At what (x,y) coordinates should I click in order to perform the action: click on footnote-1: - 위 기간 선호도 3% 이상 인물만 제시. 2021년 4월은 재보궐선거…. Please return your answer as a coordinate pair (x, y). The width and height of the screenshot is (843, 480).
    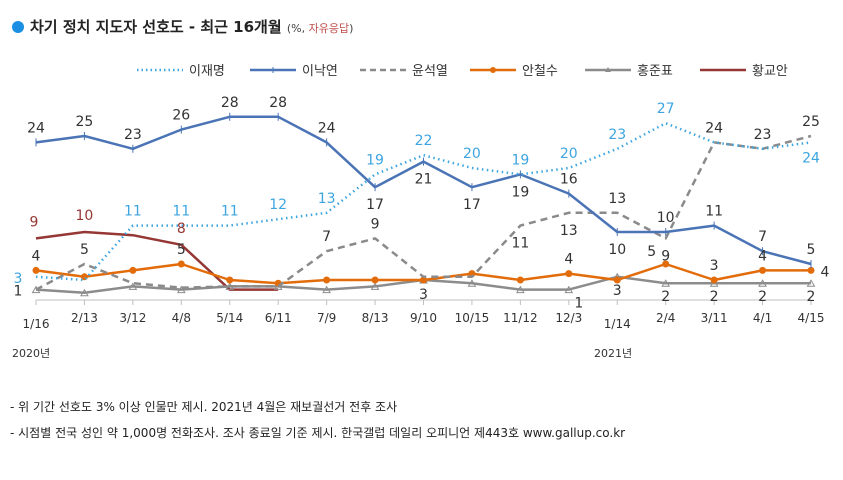
    Looking at the image, I should click on (204, 407).